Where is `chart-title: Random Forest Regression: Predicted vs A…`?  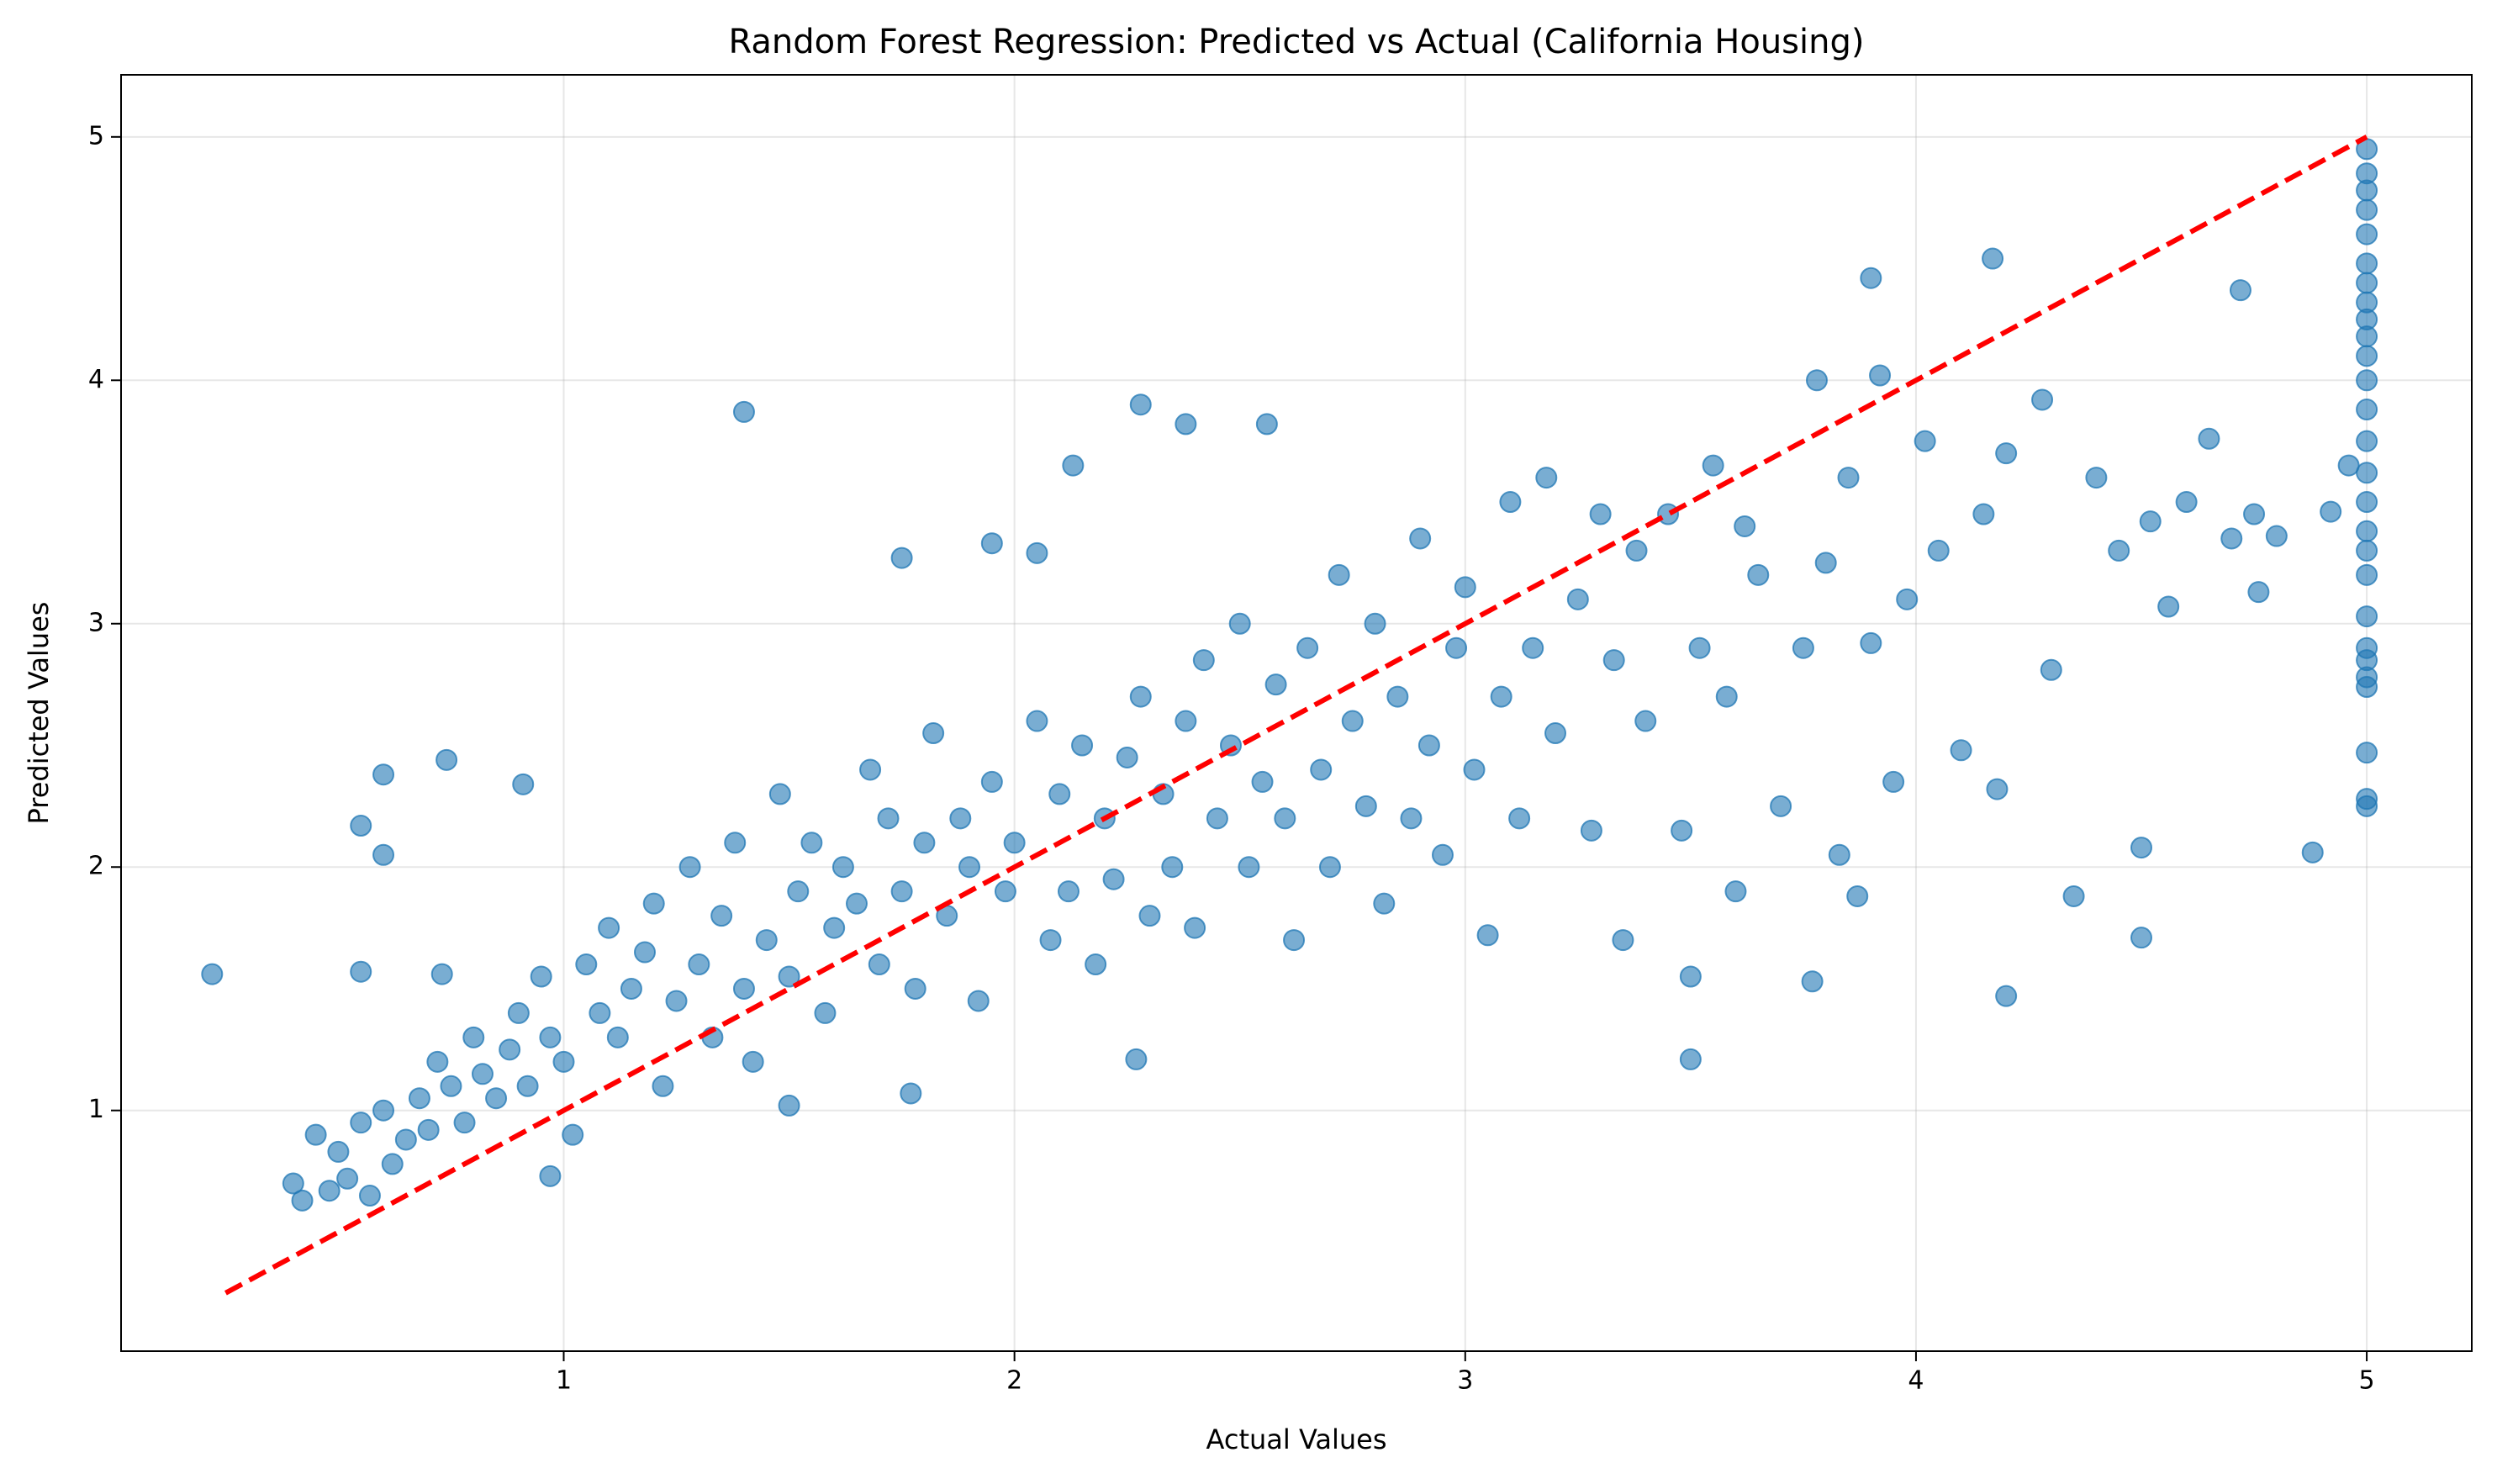 chart-title: Random Forest Regression: Predicted vs A… is located at coordinates (1297, 42).